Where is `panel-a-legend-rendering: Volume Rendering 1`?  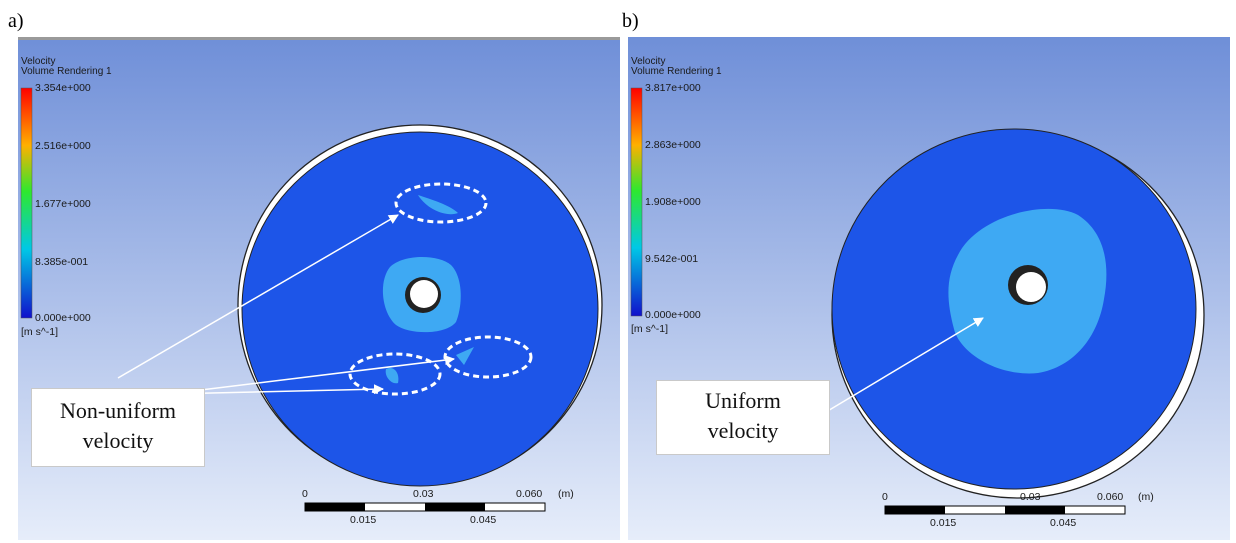 panel-a-legend-rendering: Volume Rendering 1 is located at coordinates (66, 71).